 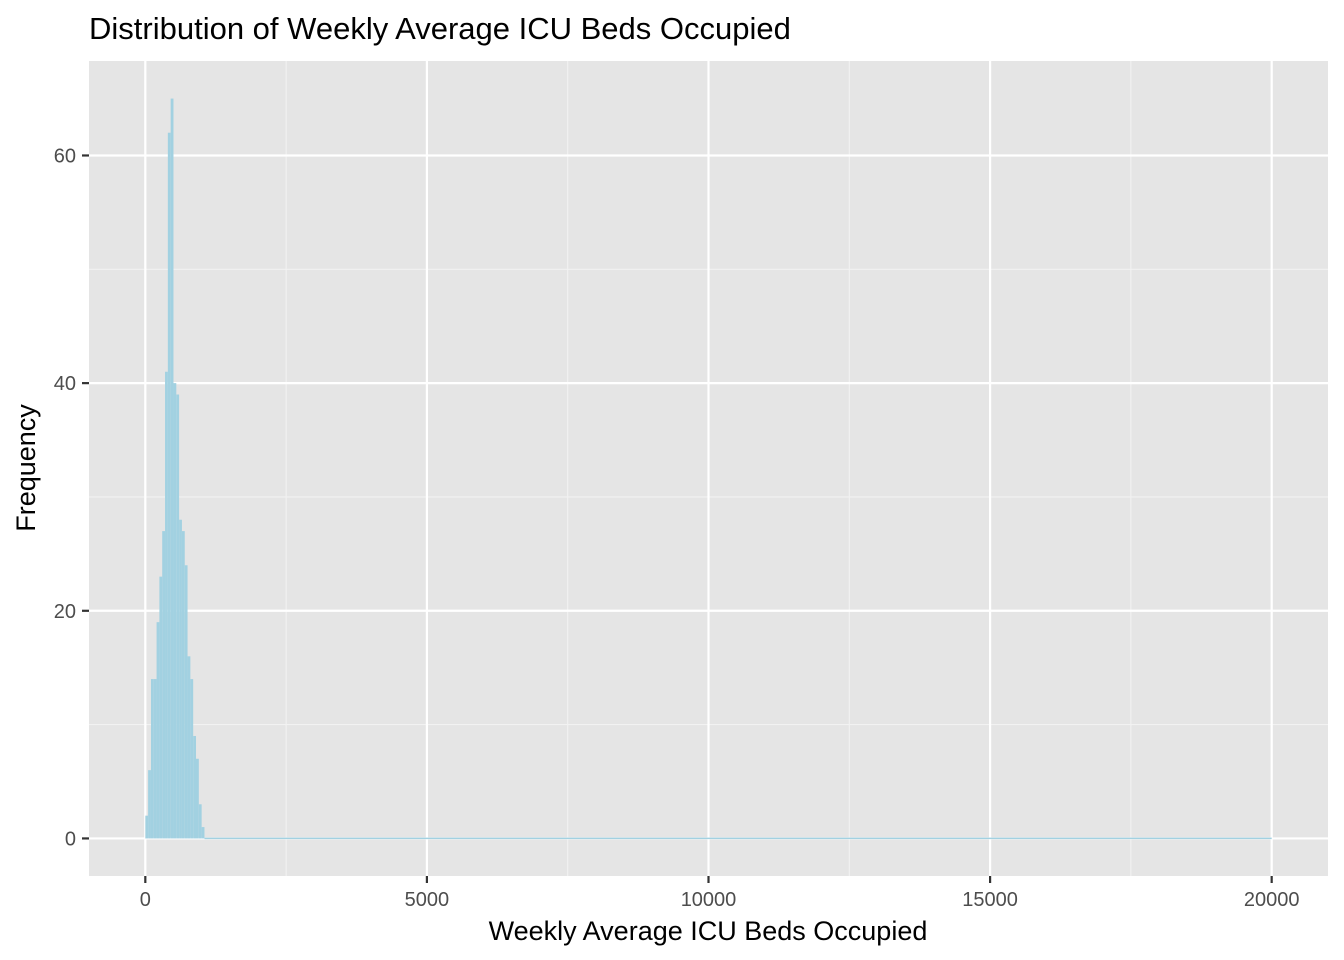 What do you see at coordinates (145, 900) in the screenshot?
I see `x-tick-label: 0` at bounding box center [145, 900].